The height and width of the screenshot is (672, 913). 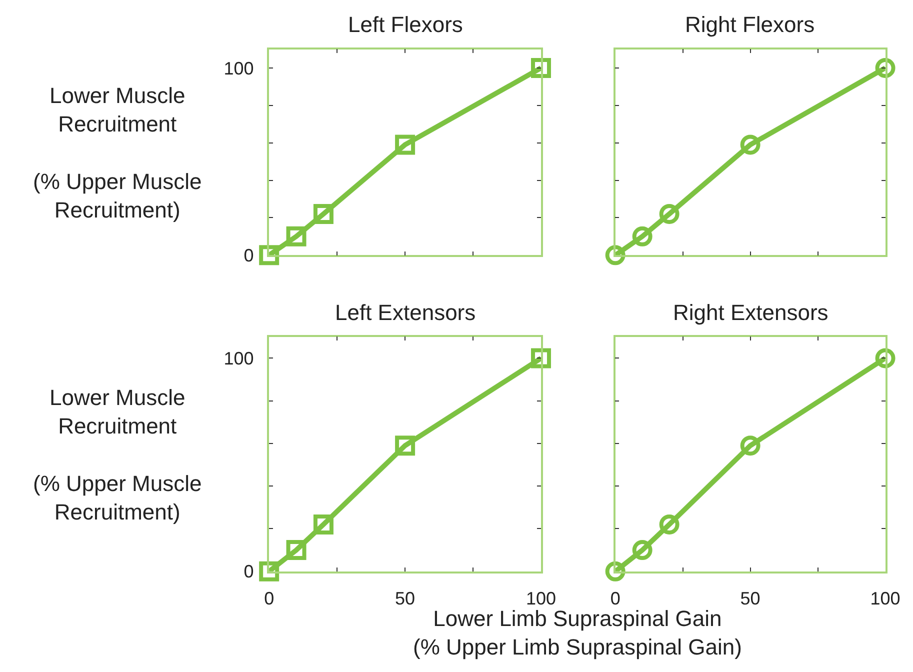 I want to click on chart-title: Left Extensors, so click(x=405, y=312).